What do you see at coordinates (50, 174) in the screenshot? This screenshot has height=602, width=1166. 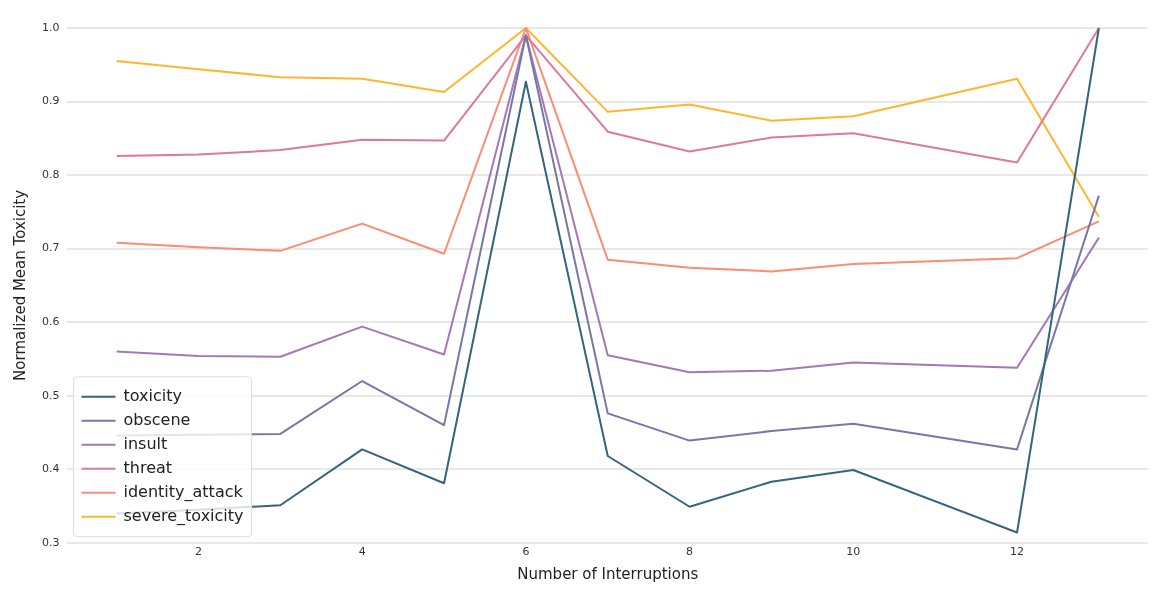 I see `y-tick-label: 0.8` at bounding box center [50, 174].